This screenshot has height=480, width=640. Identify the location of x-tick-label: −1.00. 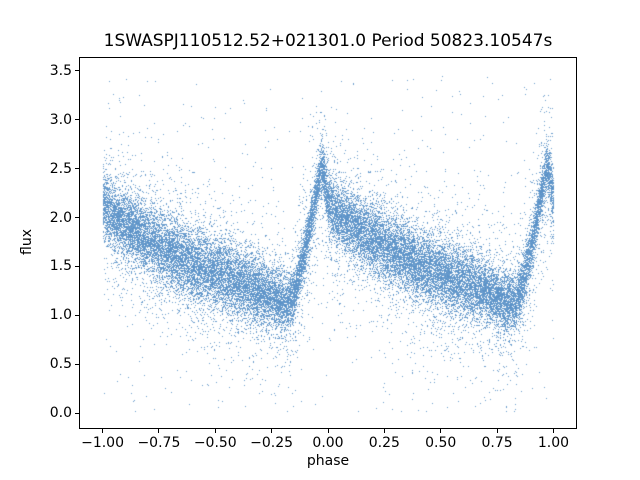
(102, 443).